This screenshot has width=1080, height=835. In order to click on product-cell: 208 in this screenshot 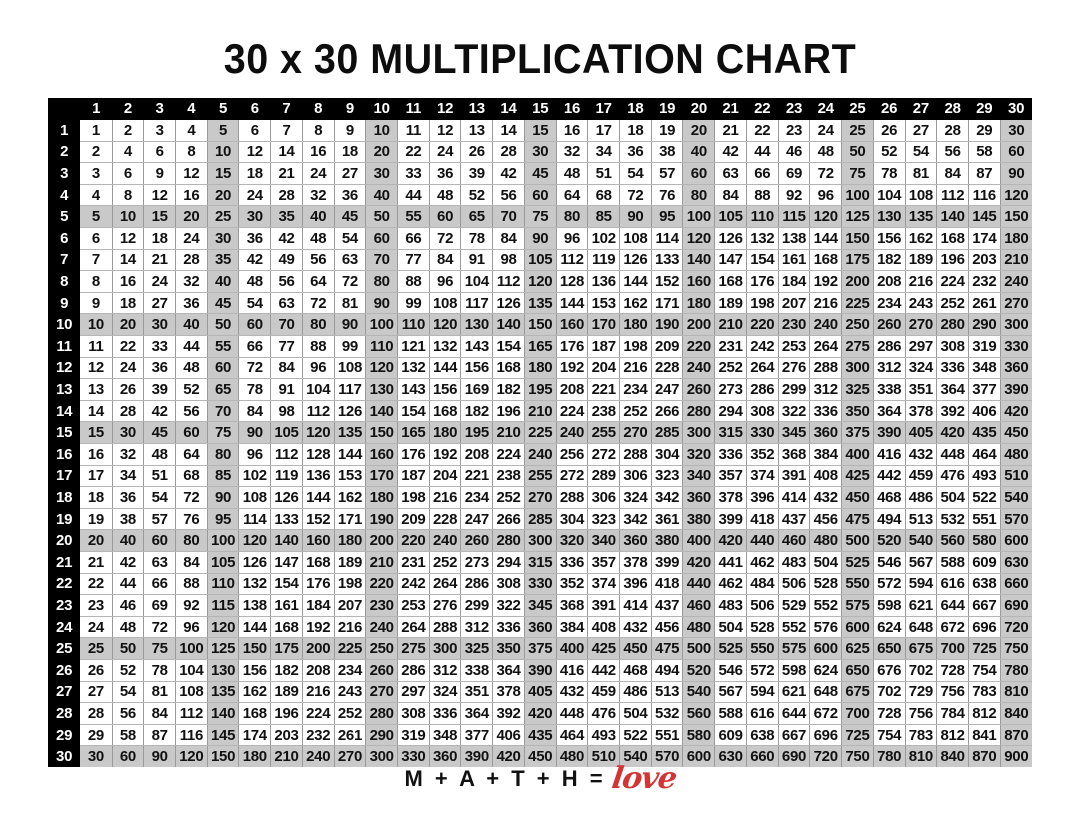, I will do `click(318, 670)`.